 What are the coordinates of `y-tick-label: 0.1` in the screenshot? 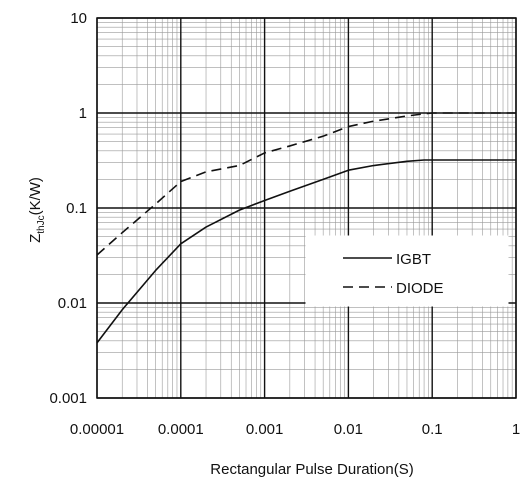 It's located at (76, 208).